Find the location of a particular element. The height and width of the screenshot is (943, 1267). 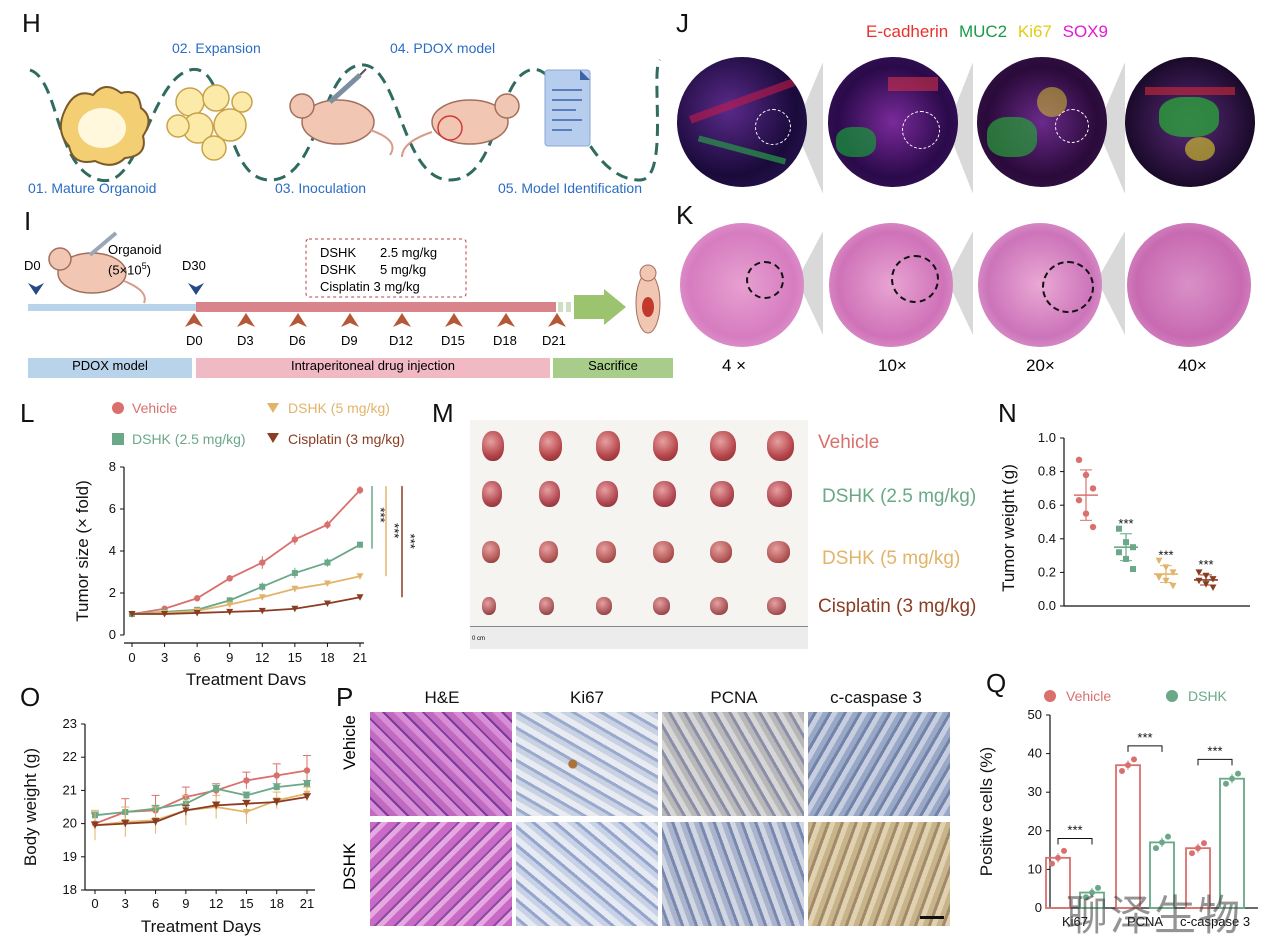

x-tick-label: 12 is located at coordinates (262, 657).